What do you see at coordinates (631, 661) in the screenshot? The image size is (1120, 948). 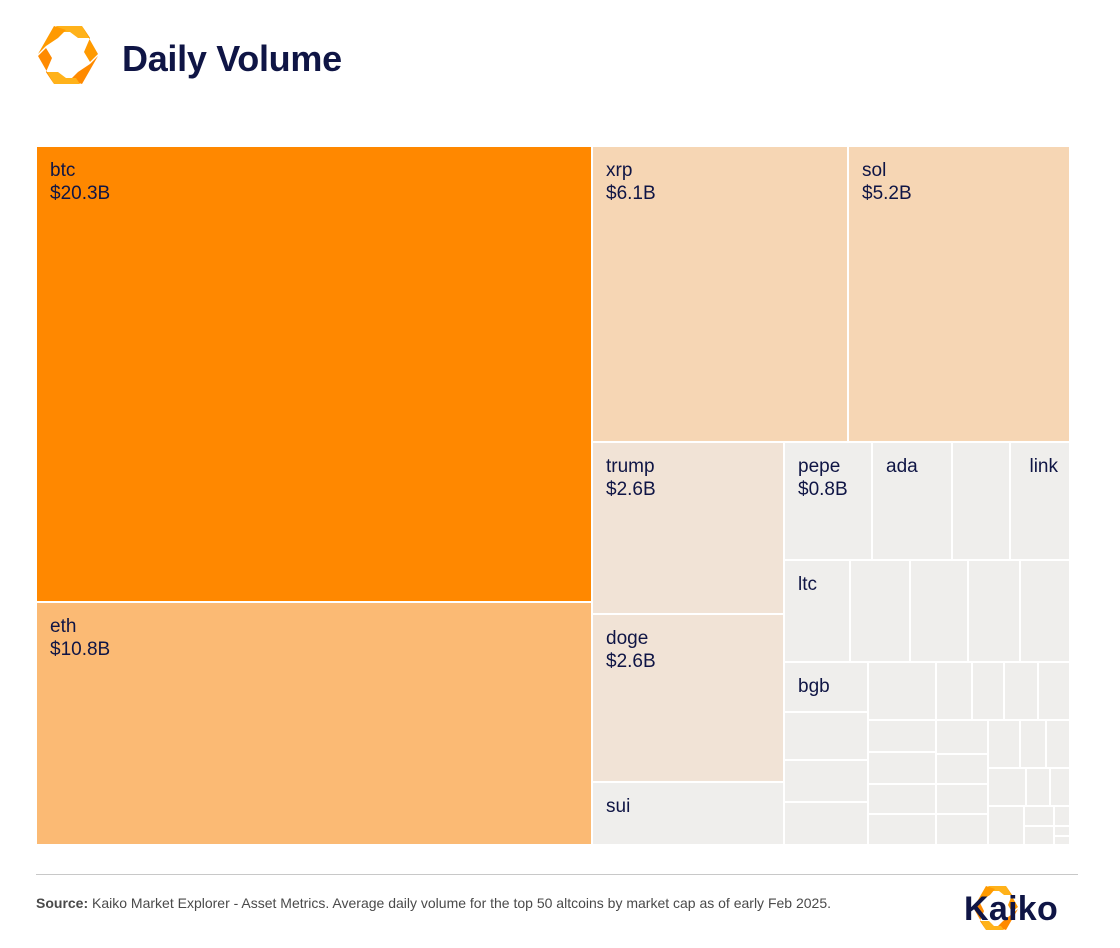 I see `tile-value-doge: $2.6B` at bounding box center [631, 661].